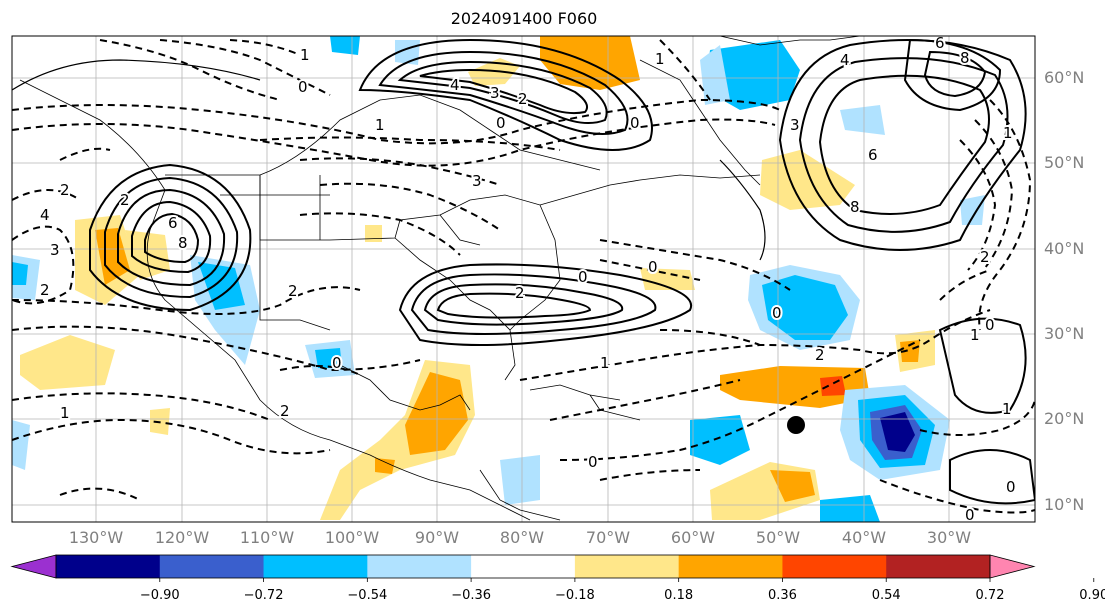 The image size is (1105, 615). Describe the element at coordinates (949, 537) in the screenshot. I see `lon-label-30w: 30°W` at that location.